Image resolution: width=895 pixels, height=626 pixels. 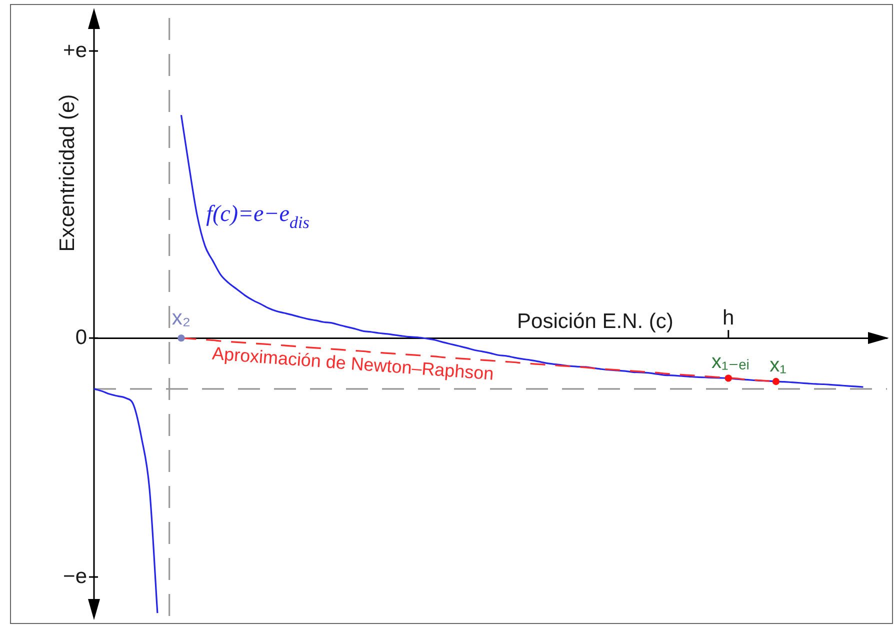 I want to click on x-tick-label: x₂, so click(x=181, y=318).